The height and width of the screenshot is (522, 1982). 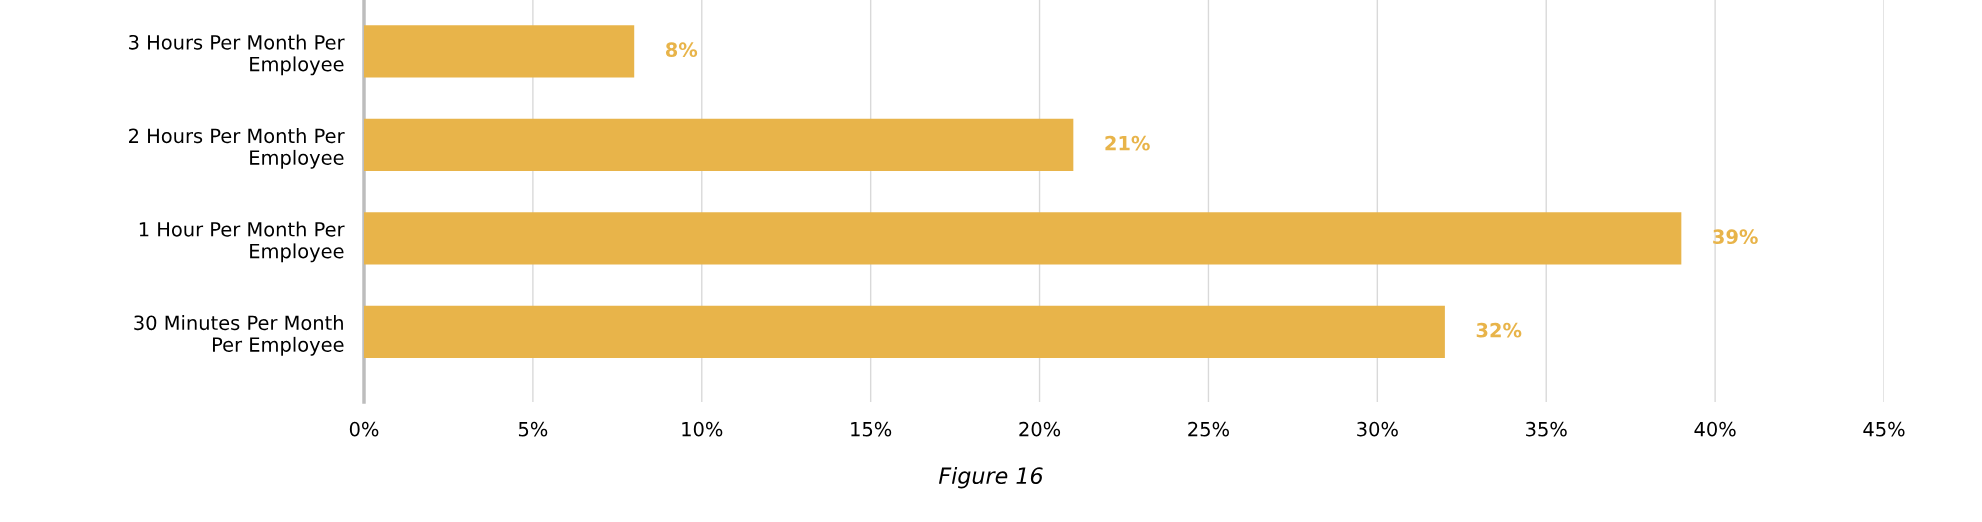 What do you see at coordinates (533, 429) in the screenshot?
I see `x-tick-label: 5%` at bounding box center [533, 429].